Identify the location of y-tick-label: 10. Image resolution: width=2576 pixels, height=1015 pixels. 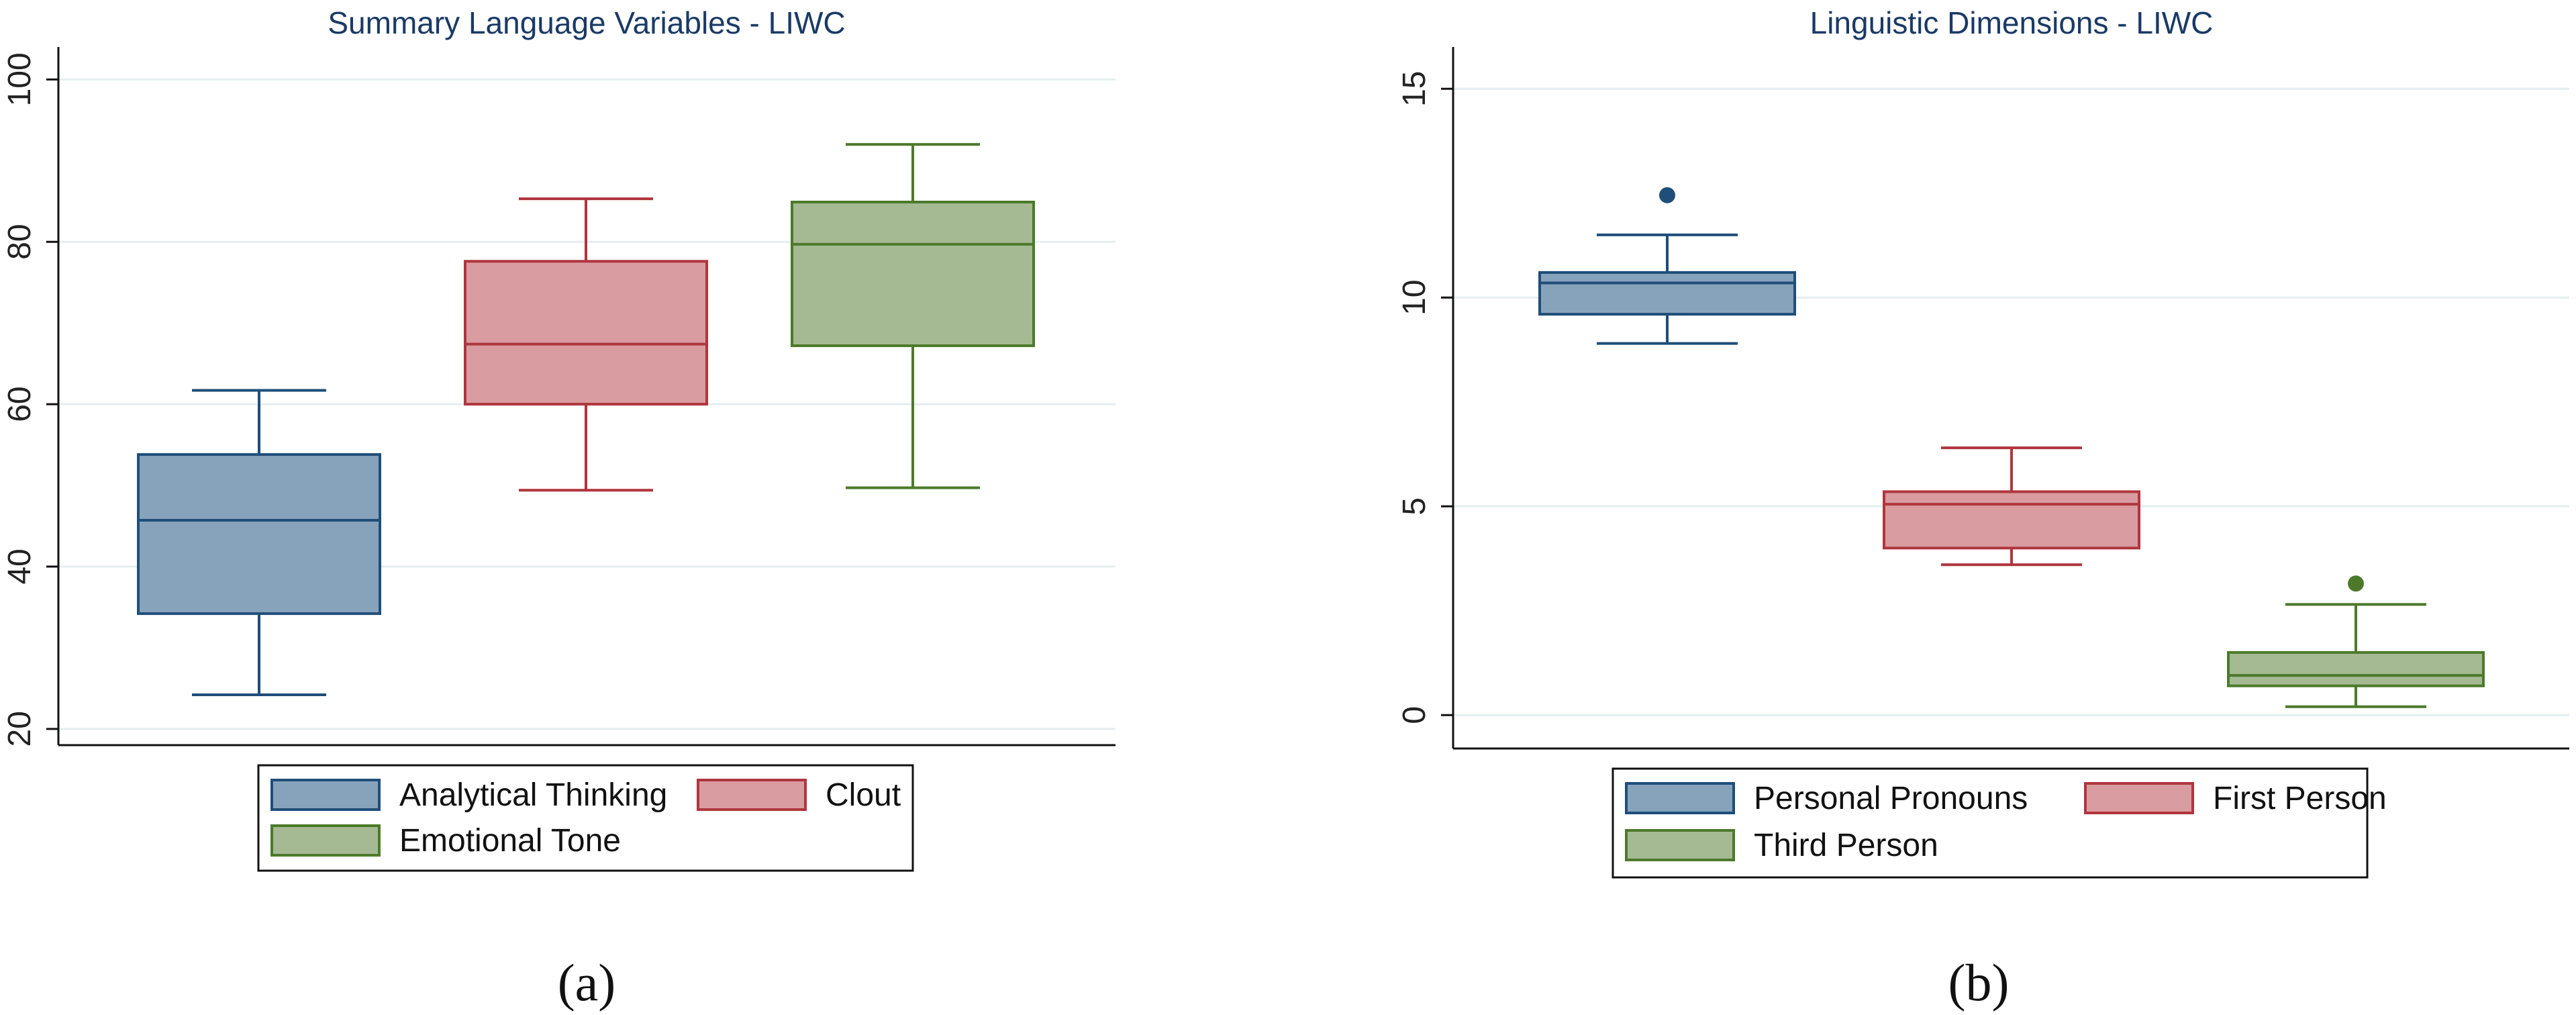
(1414, 298).